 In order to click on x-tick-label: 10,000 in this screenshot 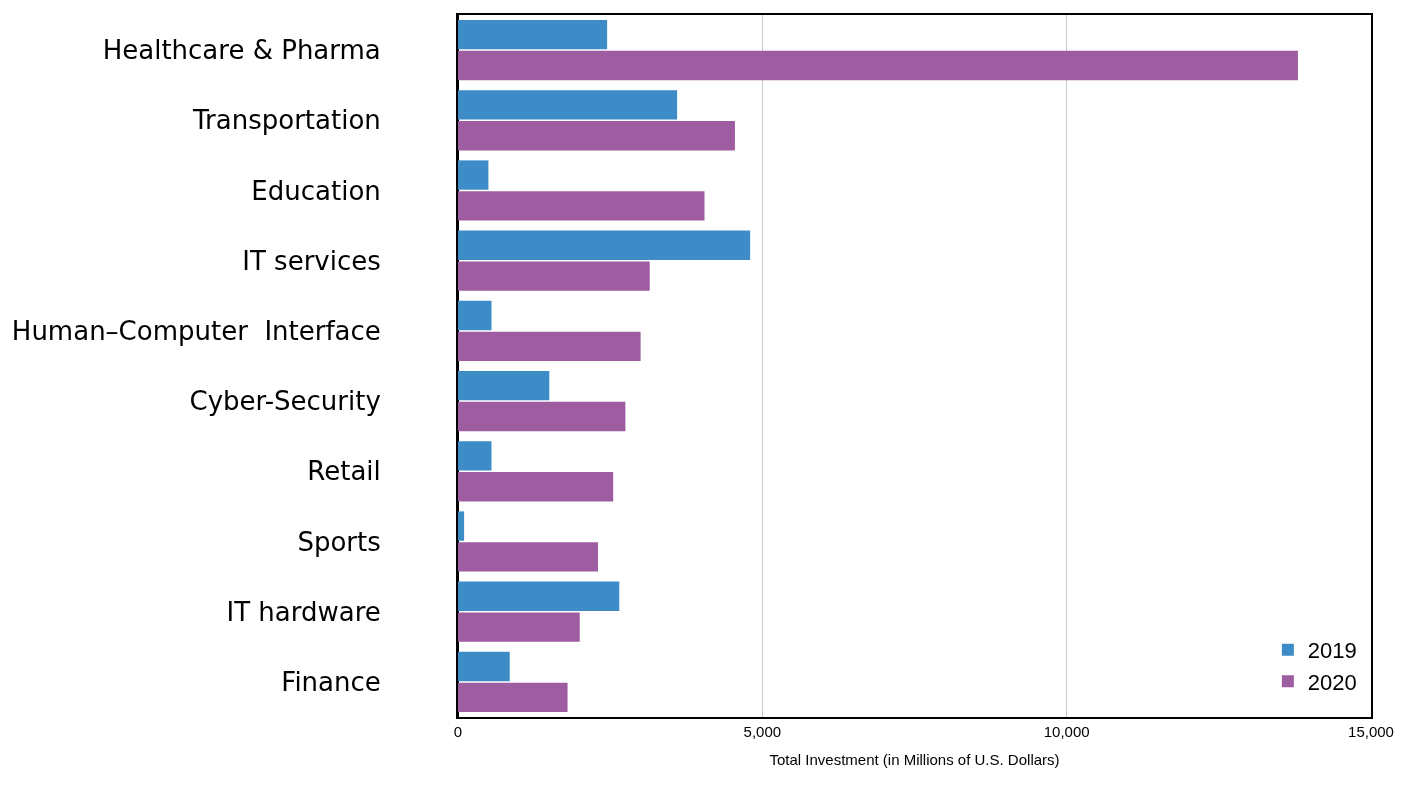, I will do `click(1066, 731)`.